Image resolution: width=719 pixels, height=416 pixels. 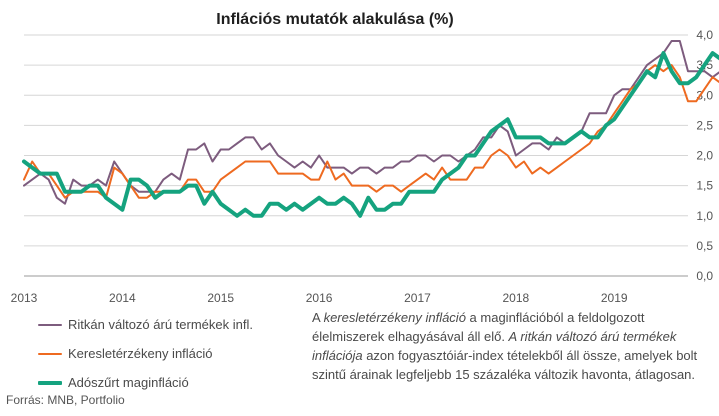 What do you see at coordinates (704, 186) in the screenshot?
I see `y-tick-label: 1,5` at bounding box center [704, 186].